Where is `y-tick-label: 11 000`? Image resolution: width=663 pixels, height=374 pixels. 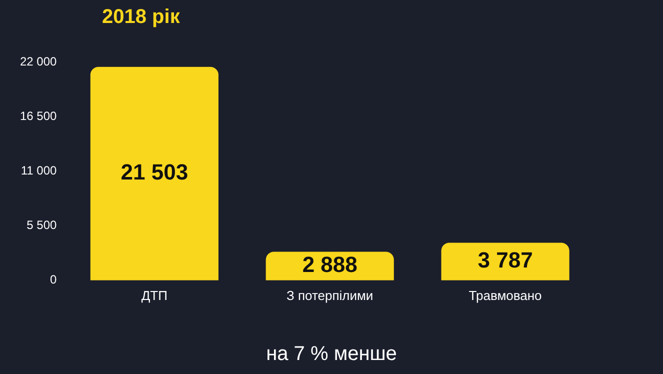 y-tick-label: 11 000 is located at coordinates (39, 171).